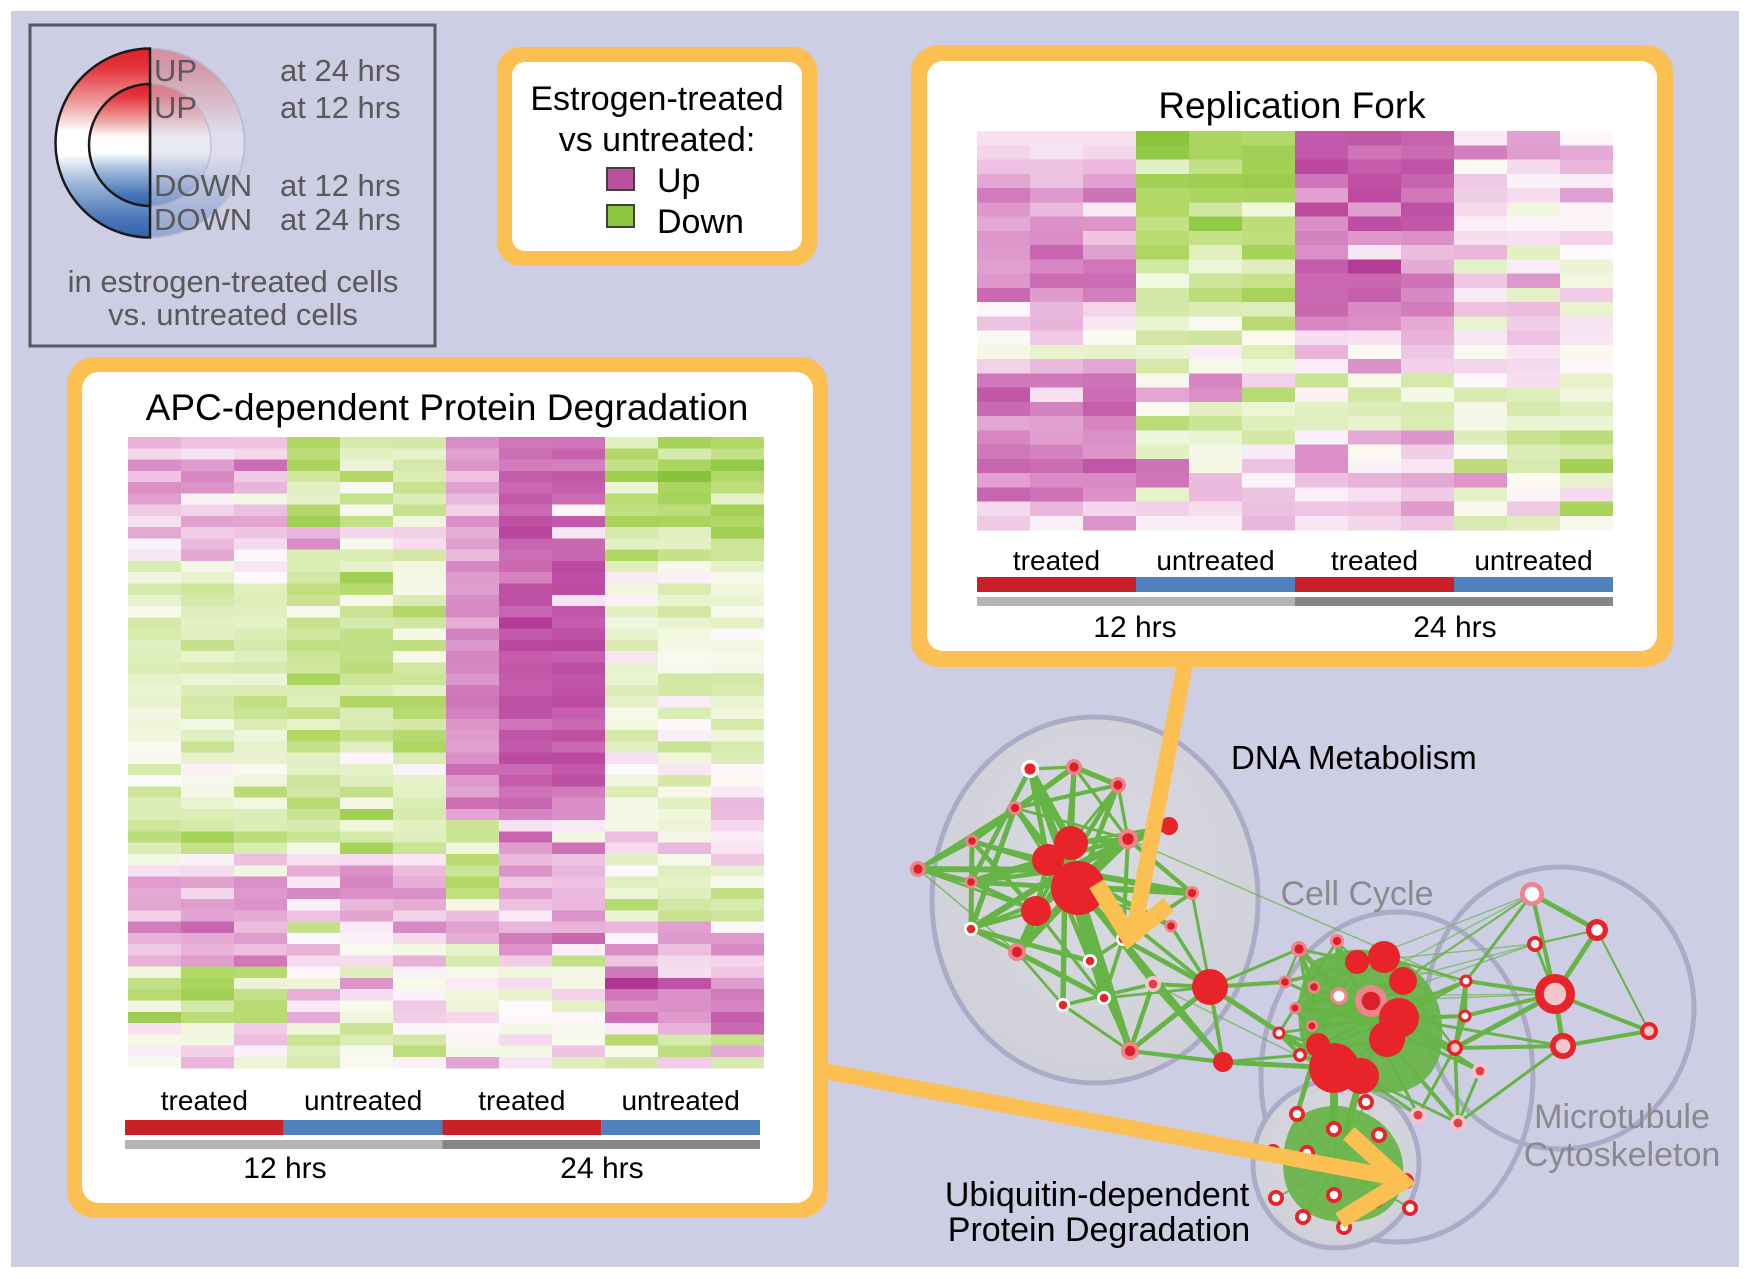 This screenshot has height=1279, width=1750. What do you see at coordinates (233, 314) in the screenshot?
I see `svg-text: vs. untreated cells` at bounding box center [233, 314].